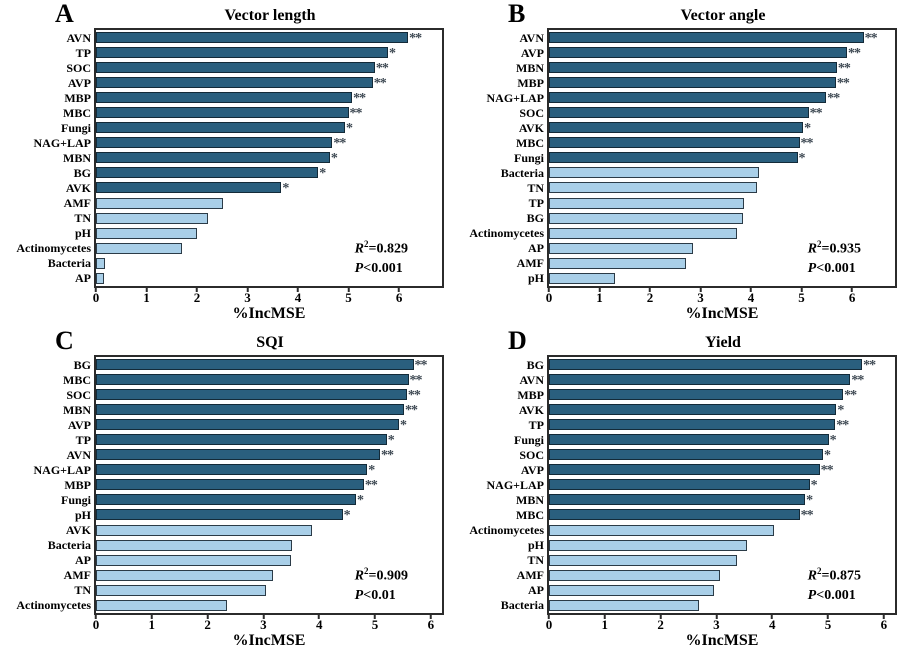 Image resolution: width=907 pixels, height=654 pixels. I want to click on x-tick: 0, so click(96, 296).